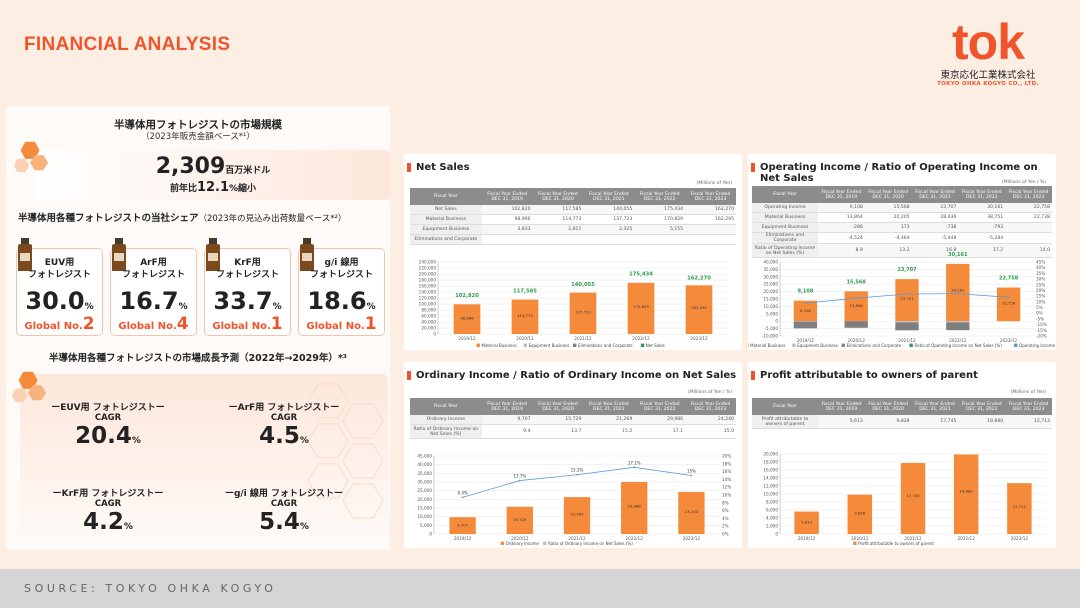 The height and width of the screenshot is (608, 1080). I want to click on y-tick-label: 40,000, so click(428, 322).